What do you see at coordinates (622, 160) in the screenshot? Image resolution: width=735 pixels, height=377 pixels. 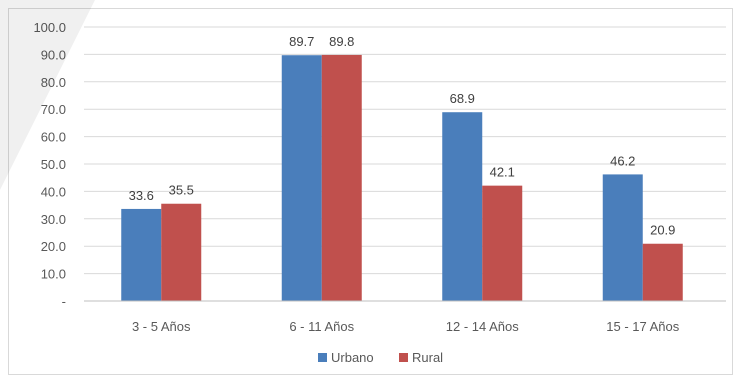 I see `data-label: 46.2` at bounding box center [622, 160].